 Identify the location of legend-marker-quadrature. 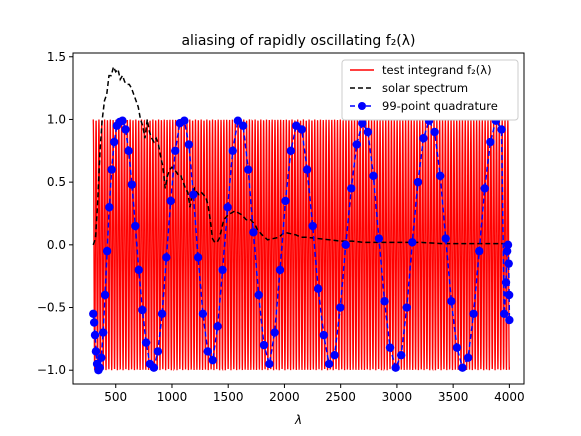
(362, 106).